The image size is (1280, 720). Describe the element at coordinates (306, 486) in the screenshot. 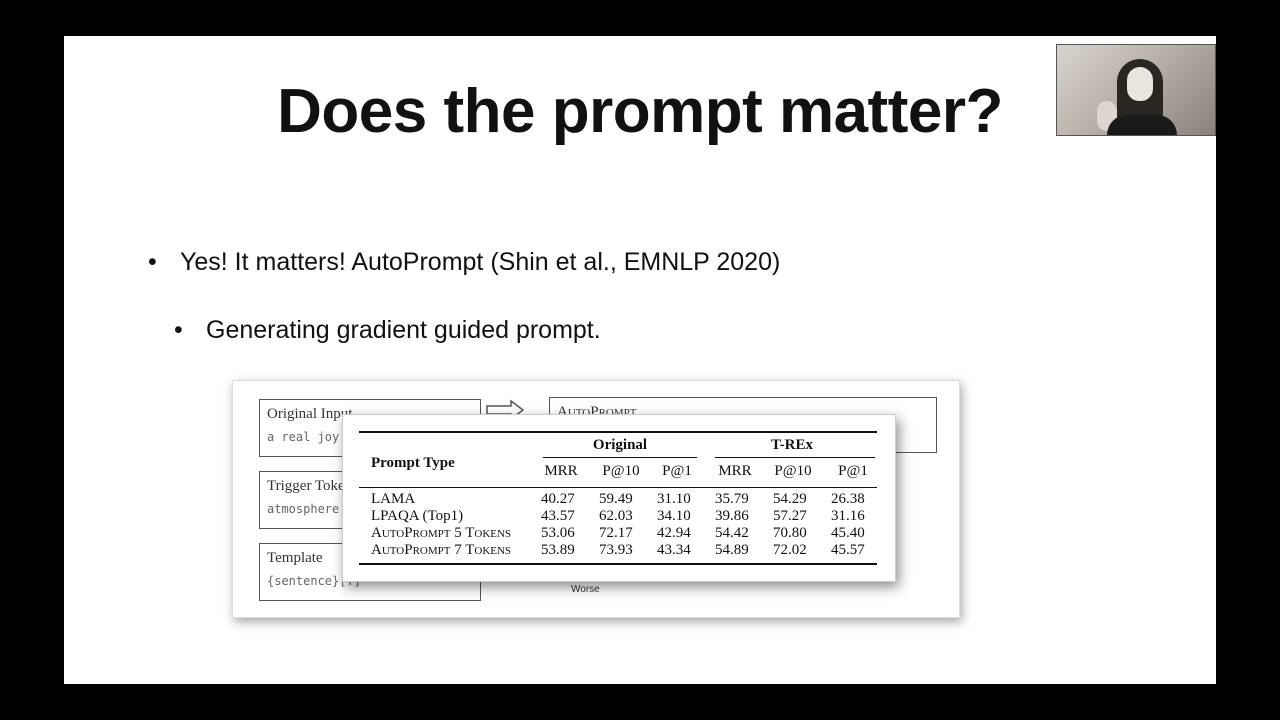

I see `figure-box-label: Trigger Toke` at that location.